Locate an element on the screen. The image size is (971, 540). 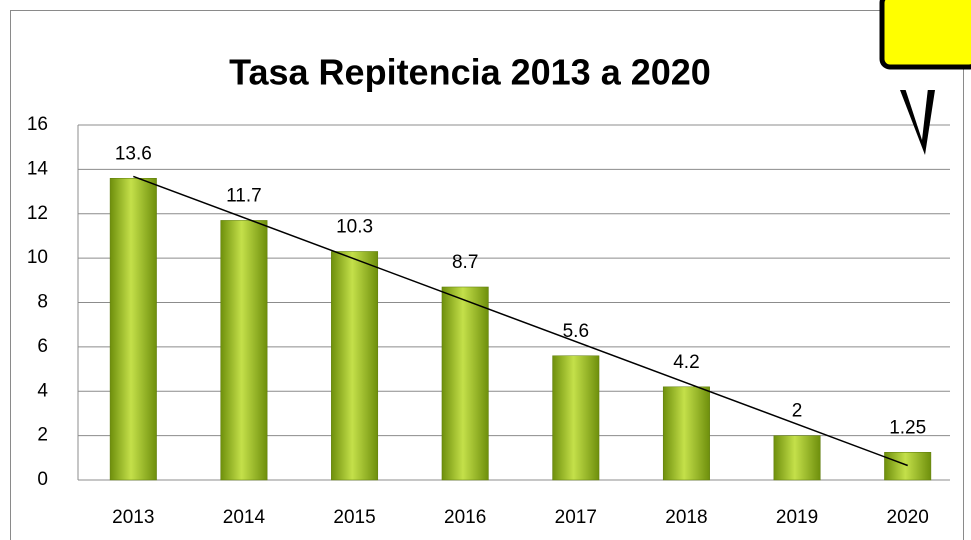
y-tick-label: 16 is located at coordinates (37, 124).